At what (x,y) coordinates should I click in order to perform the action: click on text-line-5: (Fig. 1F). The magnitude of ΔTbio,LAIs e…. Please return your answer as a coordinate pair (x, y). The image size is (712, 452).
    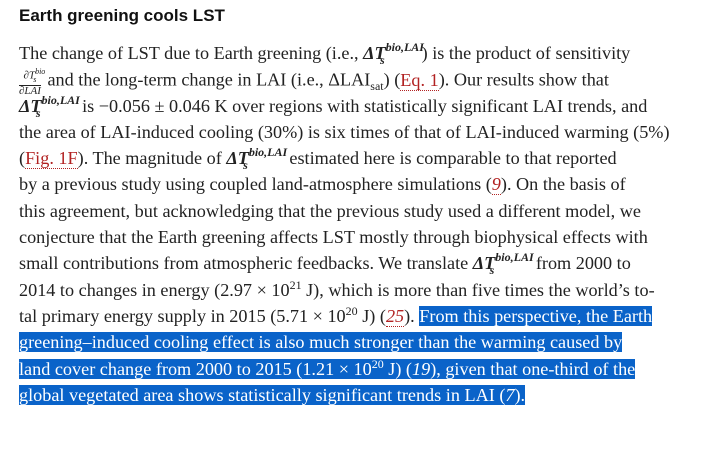
    Looking at the image, I should click on (318, 159).